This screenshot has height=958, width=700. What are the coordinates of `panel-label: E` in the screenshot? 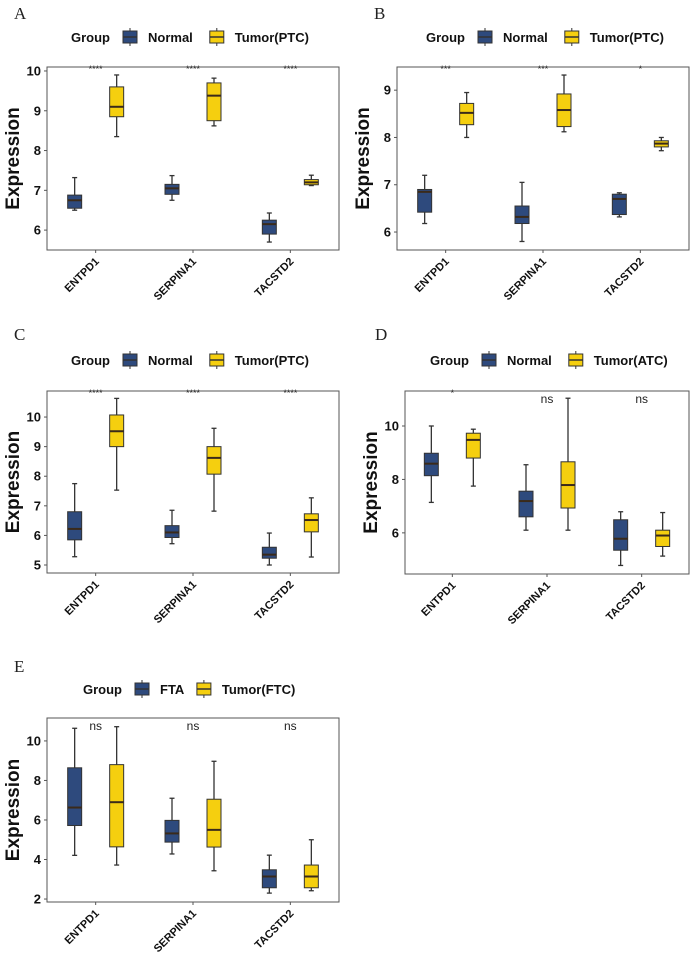 It's located at (19, 666).